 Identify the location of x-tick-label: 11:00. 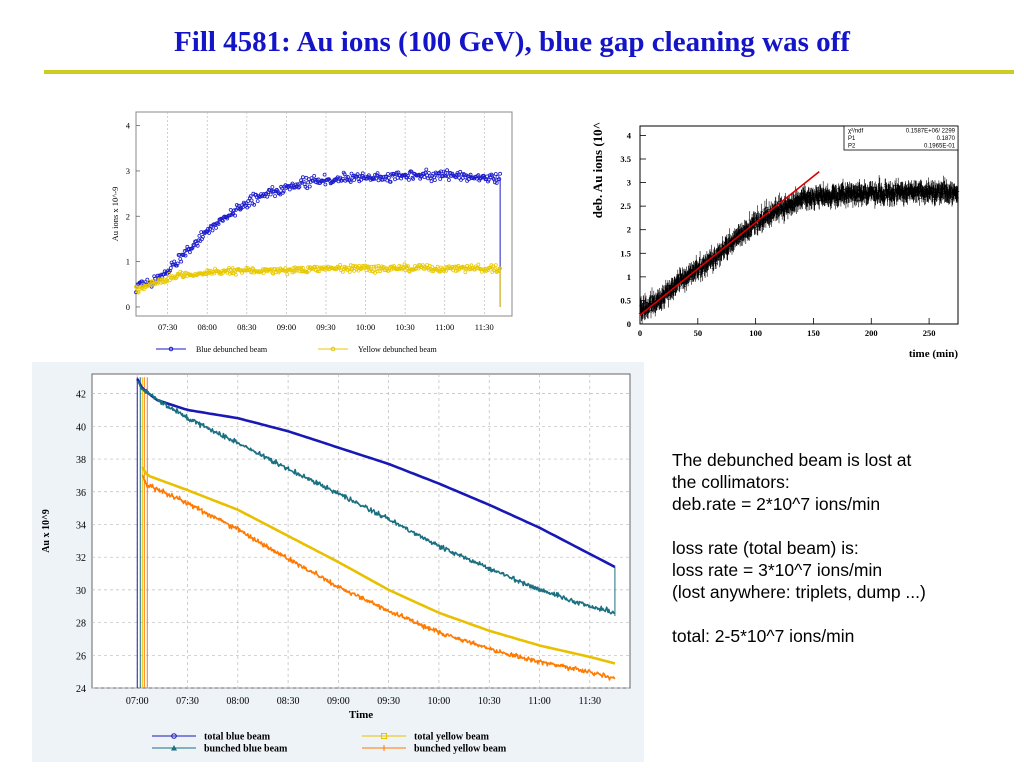
(539, 701).